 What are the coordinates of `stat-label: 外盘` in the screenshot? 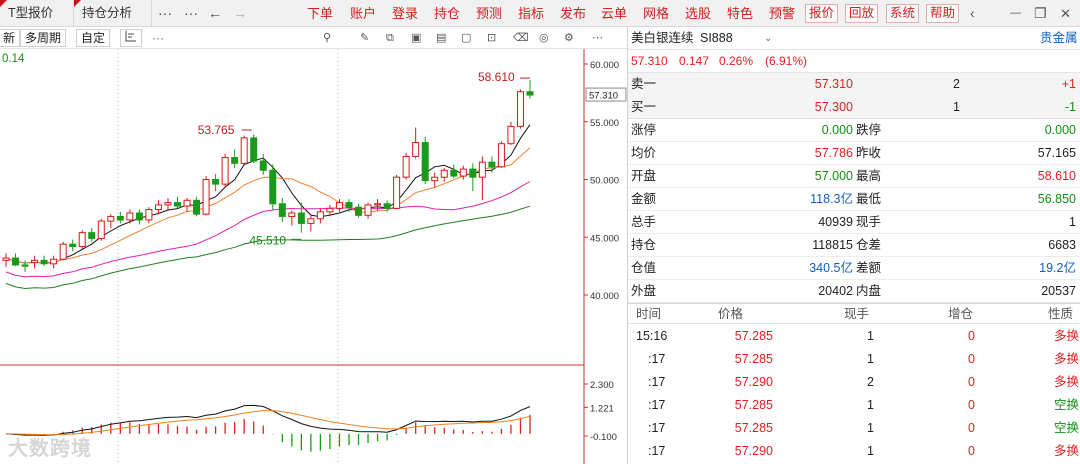 It's located at (644, 291).